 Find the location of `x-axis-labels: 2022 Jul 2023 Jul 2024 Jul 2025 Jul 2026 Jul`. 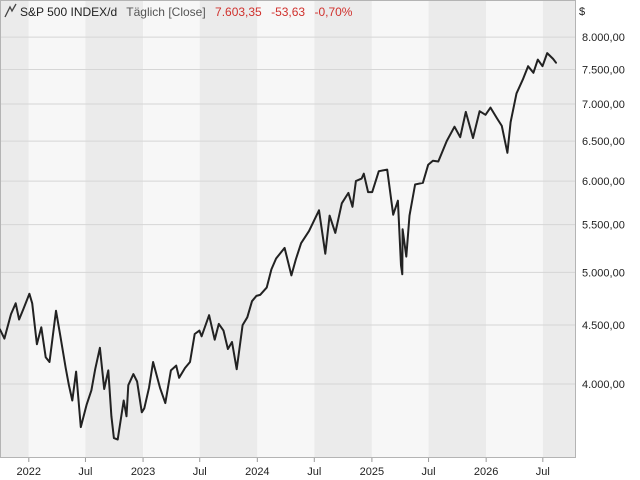

x-axis-labels: 2022 Jul 2023 Jul 2024 Jul 2025 Jul 2026 Jul is located at coordinates (283, 468).